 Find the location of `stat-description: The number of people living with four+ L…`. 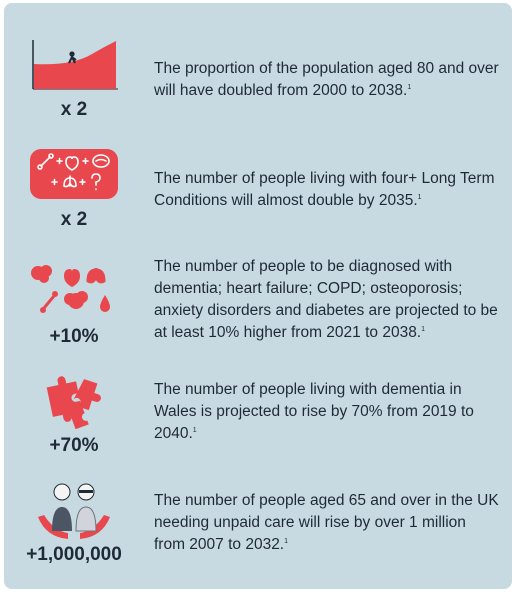

stat-description: The number of people living with four+ L… is located at coordinates (324, 189).